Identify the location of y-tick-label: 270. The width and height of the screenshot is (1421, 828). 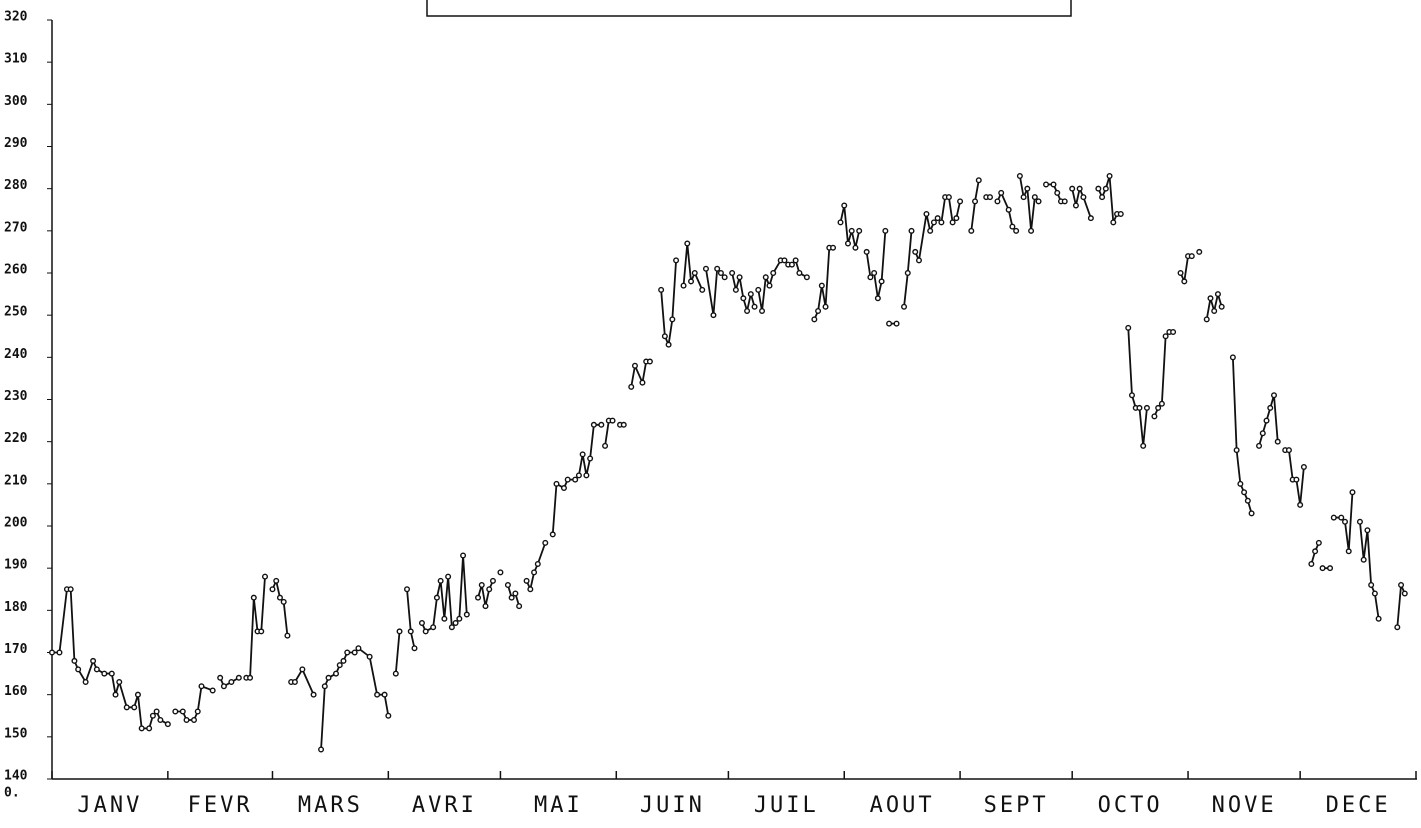
(16, 227).